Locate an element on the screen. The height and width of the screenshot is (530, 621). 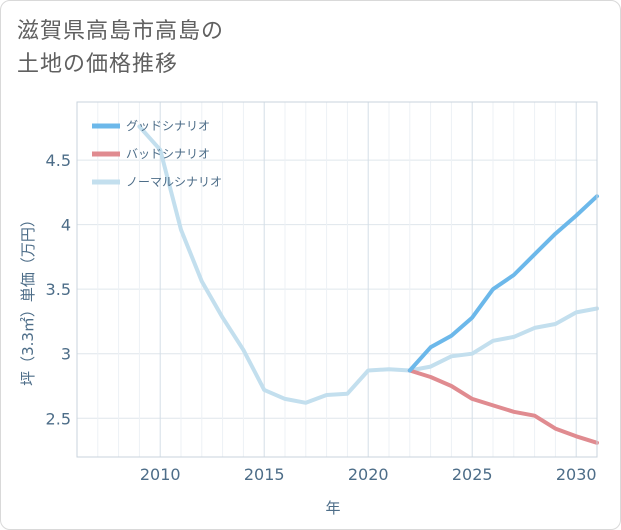
y-axis-tick-labels: 2.5 3 3.5 4 4.5 is located at coordinates (58, 289).